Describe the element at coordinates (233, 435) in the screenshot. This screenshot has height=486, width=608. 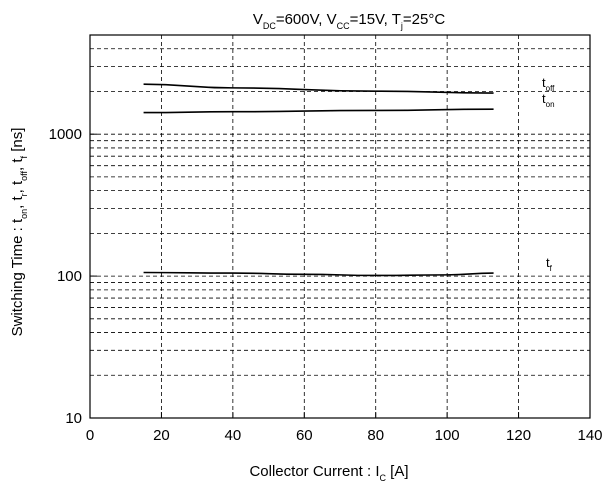
I see `x-tick-label: 40` at that location.